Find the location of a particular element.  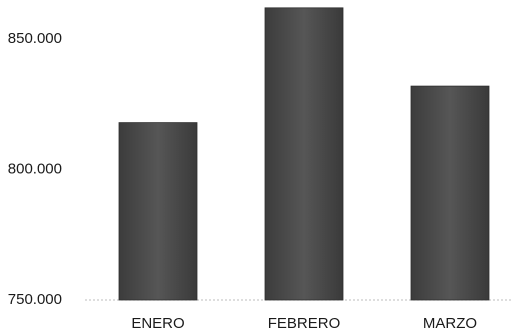

bar-marzo is located at coordinates (450, 193).